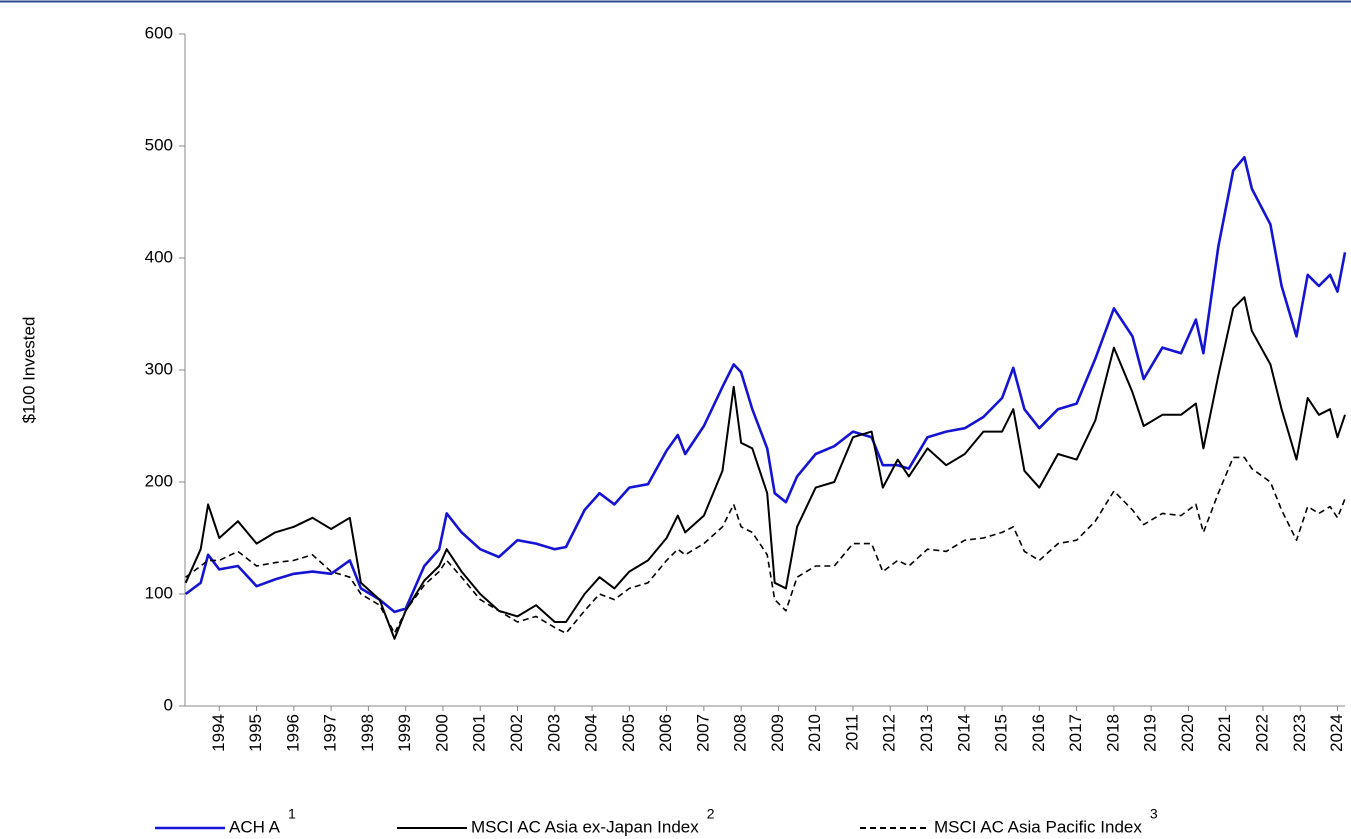  I want to click on y-axis-label: $100 Invested, so click(28, 370).